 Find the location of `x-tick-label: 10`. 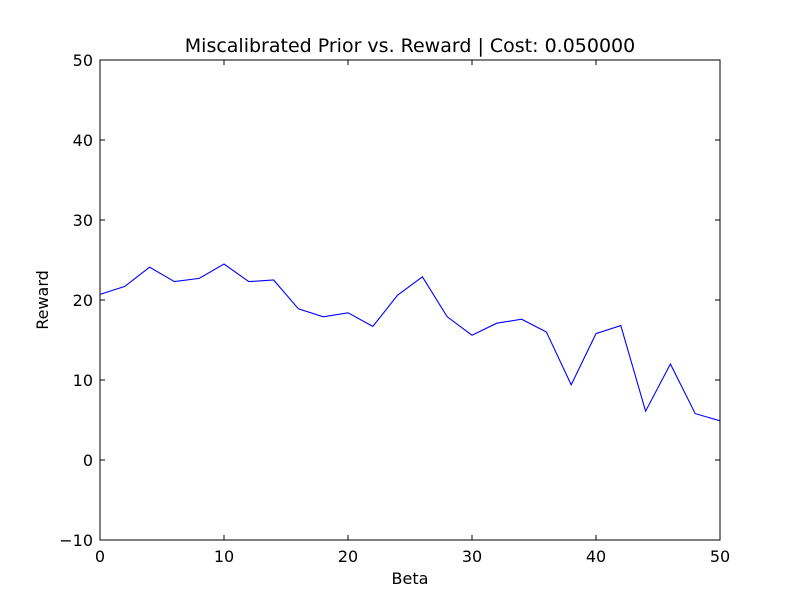

x-tick-label: 10 is located at coordinates (224, 556).